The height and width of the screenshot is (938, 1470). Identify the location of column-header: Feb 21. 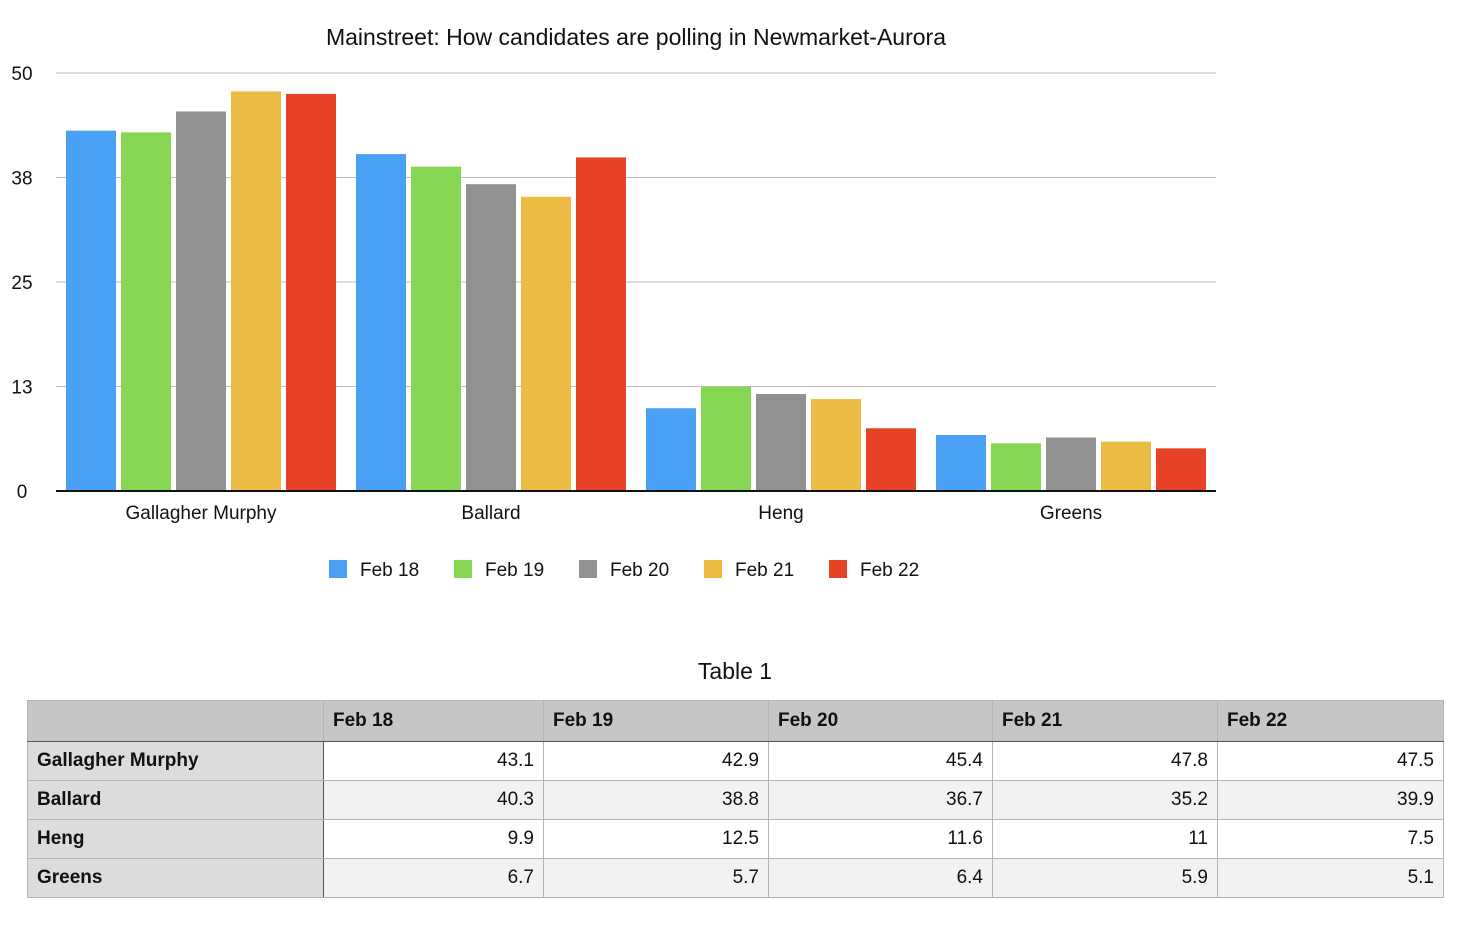
(1105, 721).